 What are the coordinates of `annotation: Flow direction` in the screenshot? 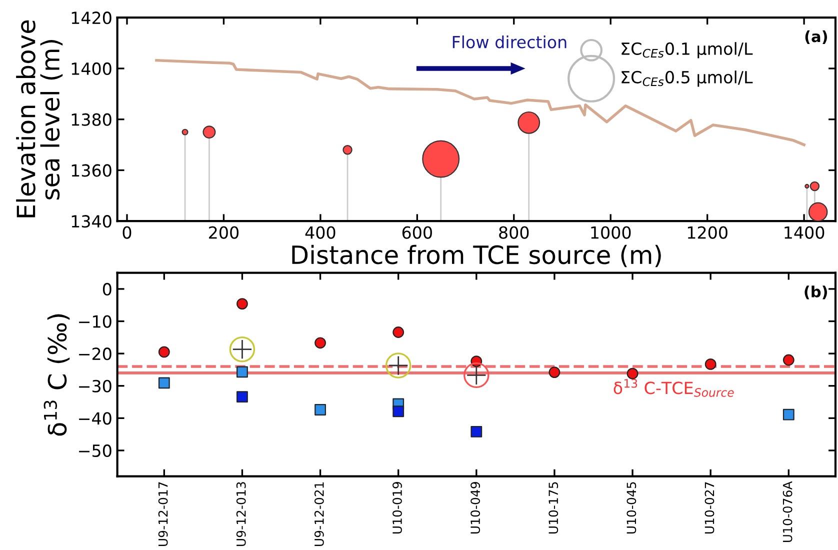 It's located at (509, 41).